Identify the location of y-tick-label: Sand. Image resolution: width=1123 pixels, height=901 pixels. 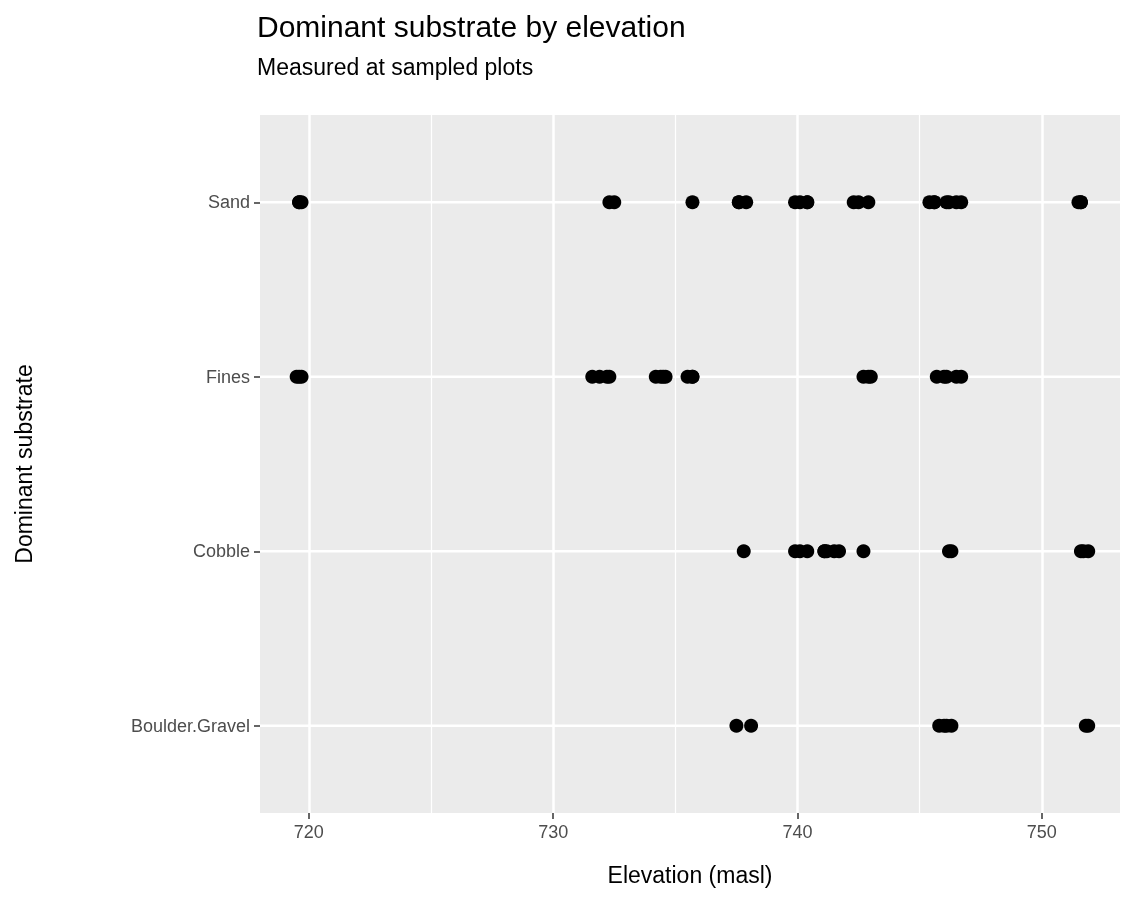
(228, 202).